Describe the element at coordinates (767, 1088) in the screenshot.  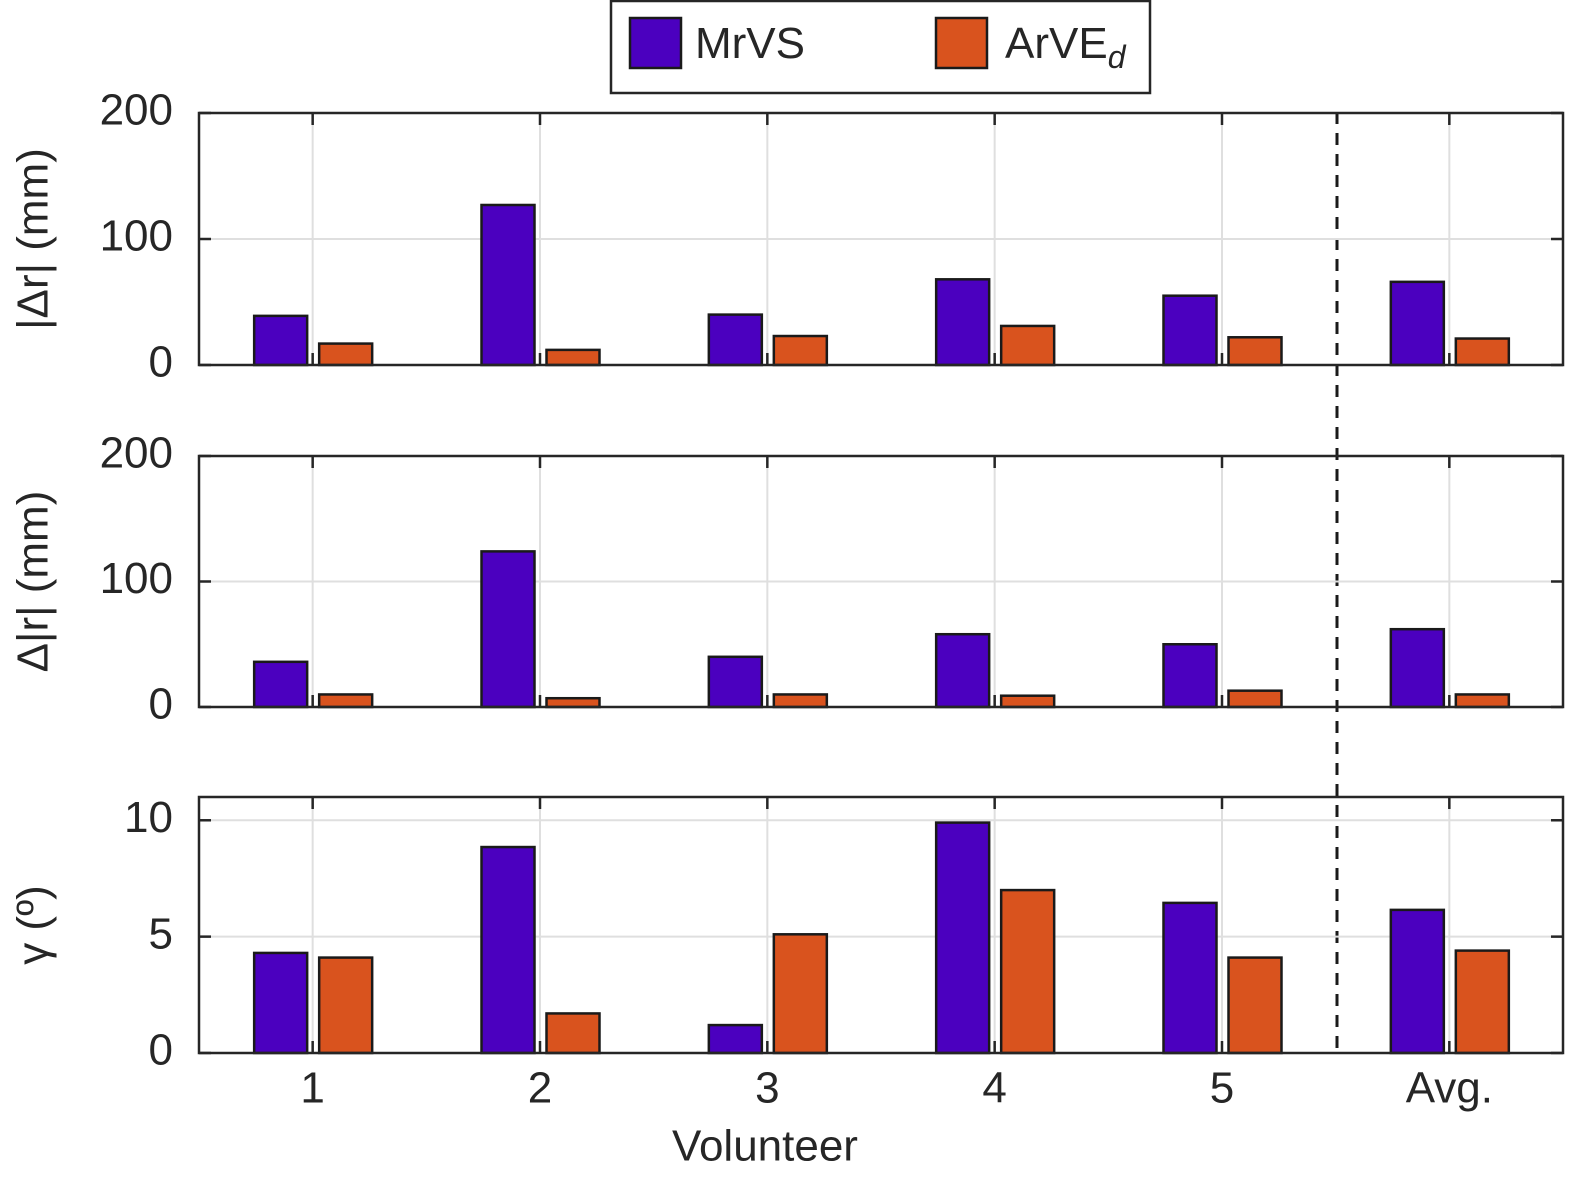
I see `x-tick-label: 3` at that location.